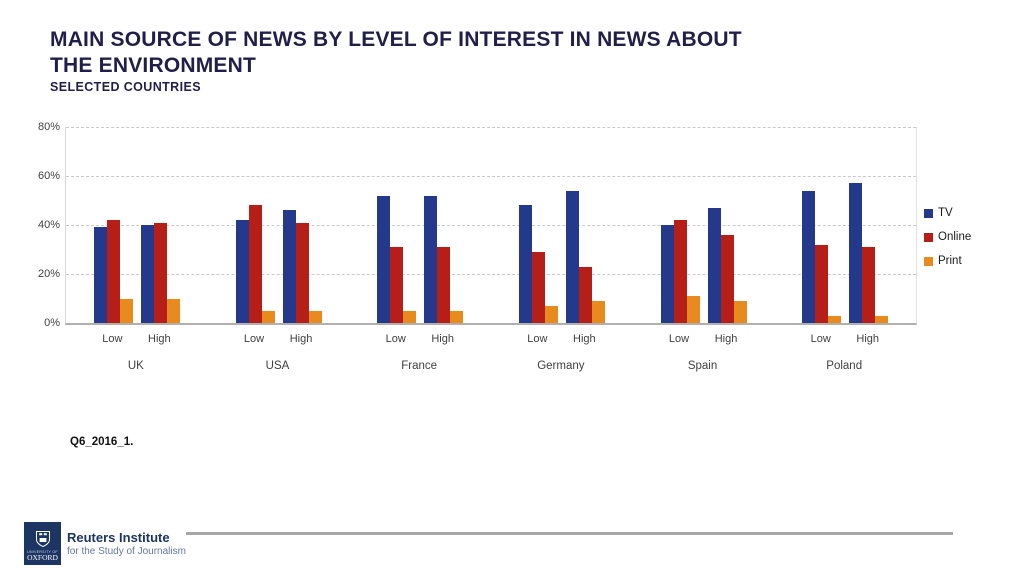 This screenshot has width=1024, height=576. I want to click on bar-online-germany-high, so click(585, 294).